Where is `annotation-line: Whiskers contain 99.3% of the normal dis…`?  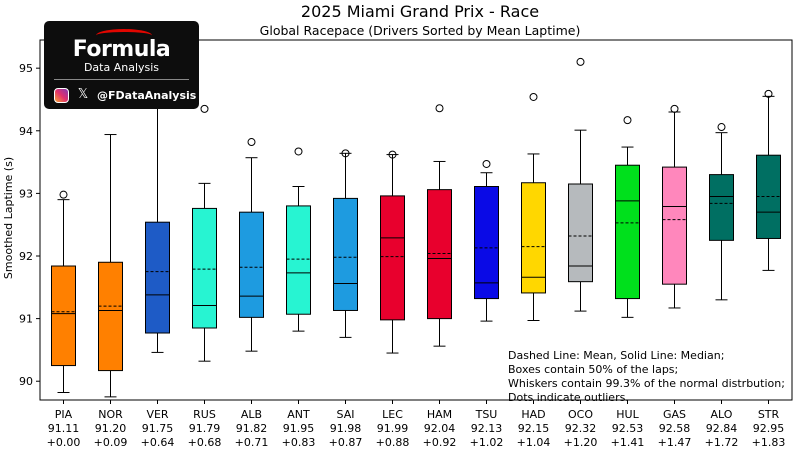 annotation-line: Whiskers contain 99.3% of the normal dis… is located at coordinates (646, 383).